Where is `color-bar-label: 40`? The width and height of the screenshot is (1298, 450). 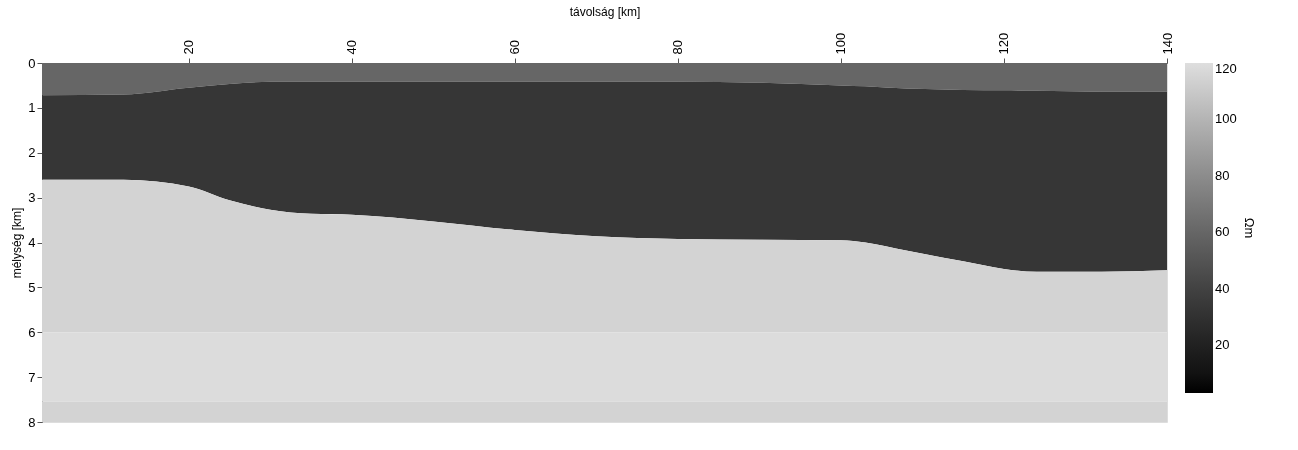
color-bar-label: 40 is located at coordinates (1222, 288).